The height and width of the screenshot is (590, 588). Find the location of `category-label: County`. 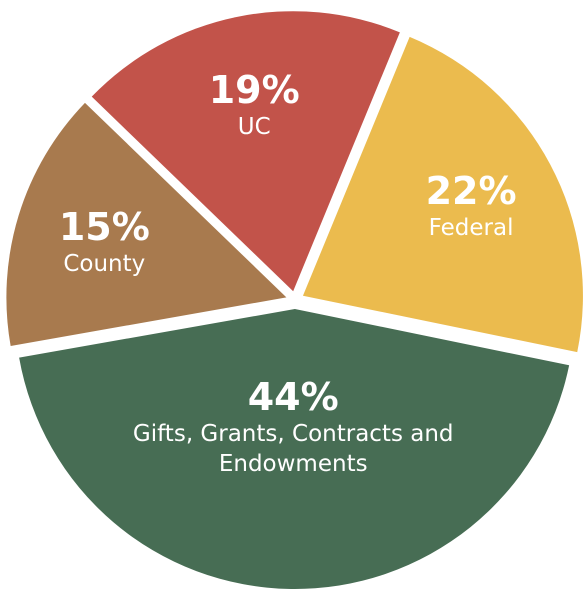

category-label: County is located at coordinates (104, 263).